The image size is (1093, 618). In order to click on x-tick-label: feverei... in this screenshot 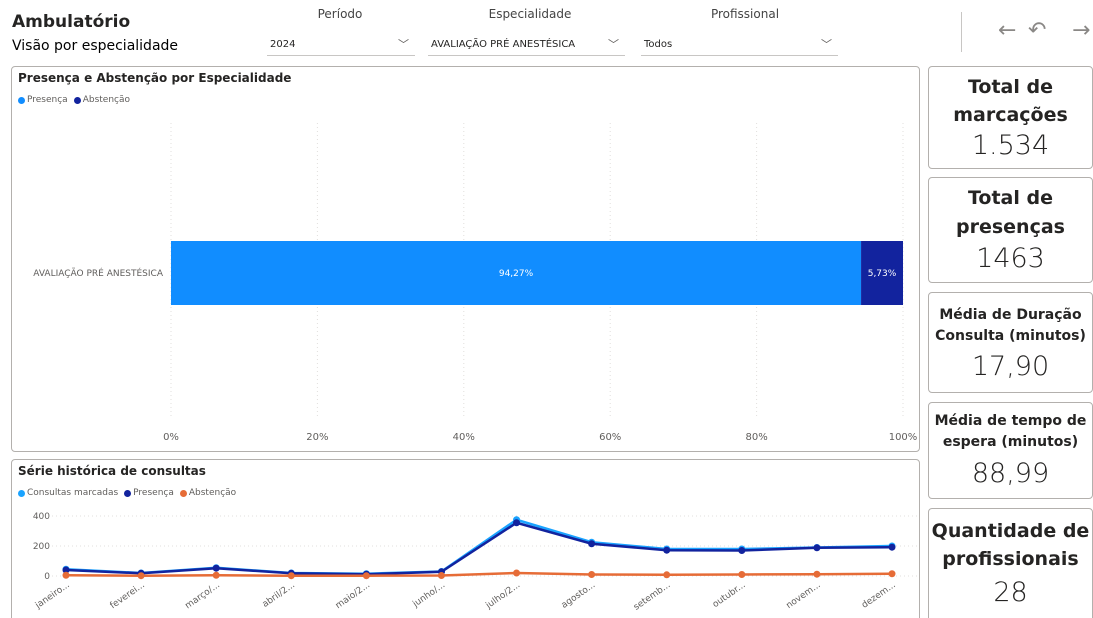, I will do `click(128, 595)`.